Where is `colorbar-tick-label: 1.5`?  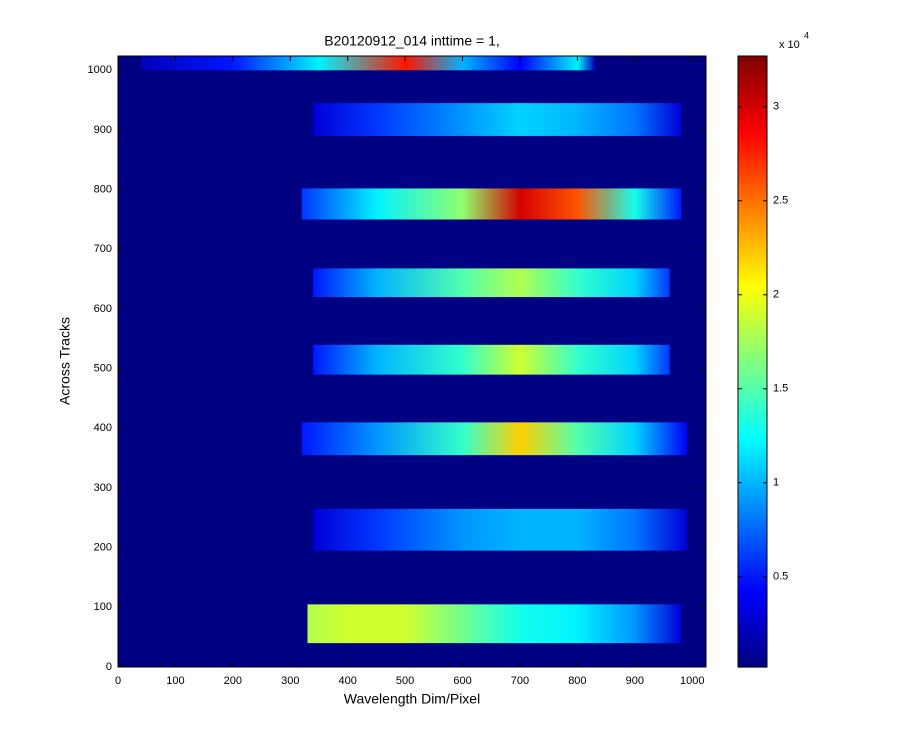 colorbar-tick-label: 1.5 is located at coordinates (780, 389).